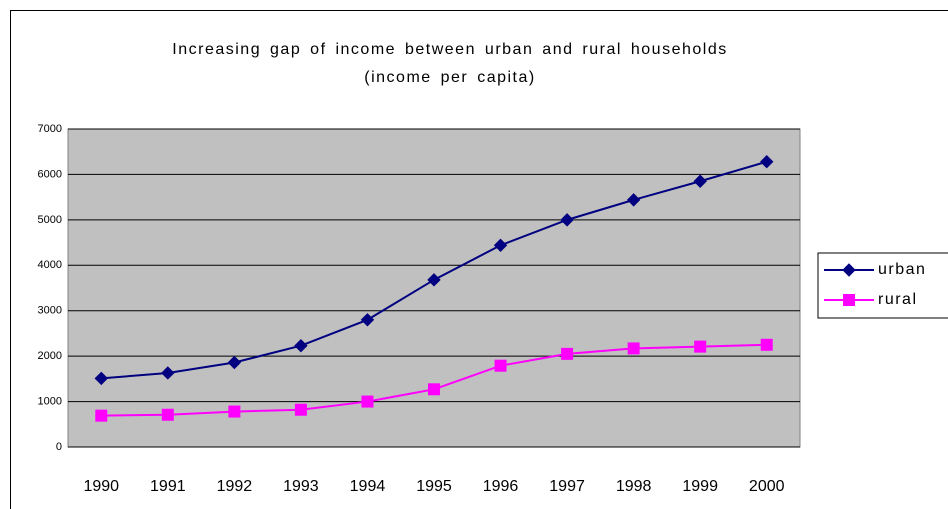 This screenshot has width=948, height=509. What do you see at coordinates (882, 285) in the screenshot?
I see `legend-box` at bounding box center [882, 285].